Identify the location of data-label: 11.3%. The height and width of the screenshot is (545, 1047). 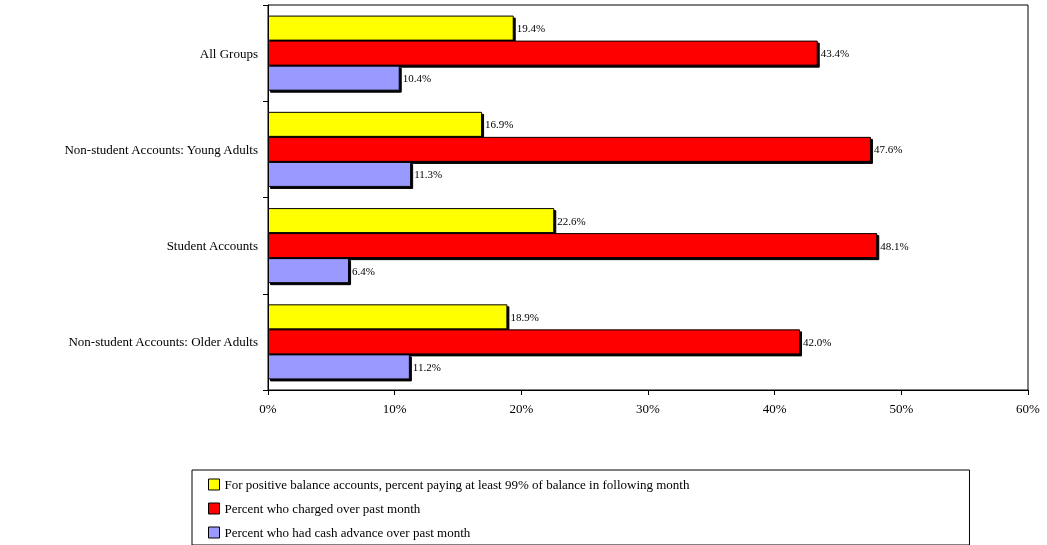
(428, 174).